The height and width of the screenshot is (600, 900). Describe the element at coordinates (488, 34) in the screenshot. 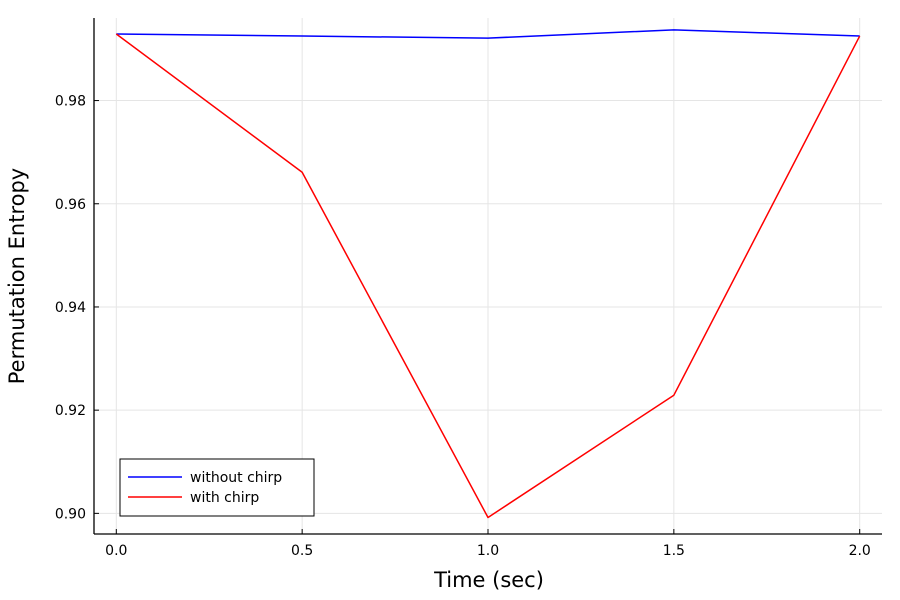

I see `series-line-without-chirp` at that location.